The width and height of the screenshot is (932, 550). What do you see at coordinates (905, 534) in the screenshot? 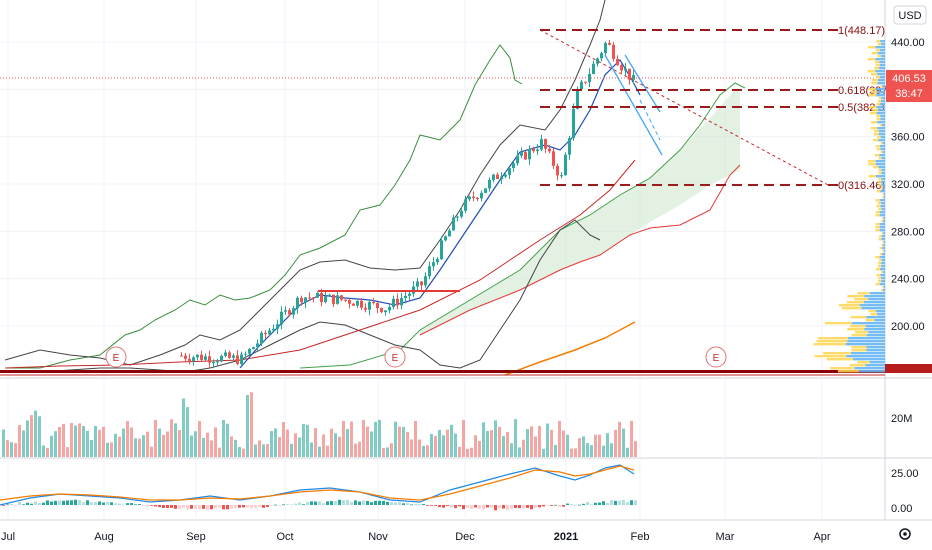
I see `chart-settings-icon` at bounding box center [905, 534].